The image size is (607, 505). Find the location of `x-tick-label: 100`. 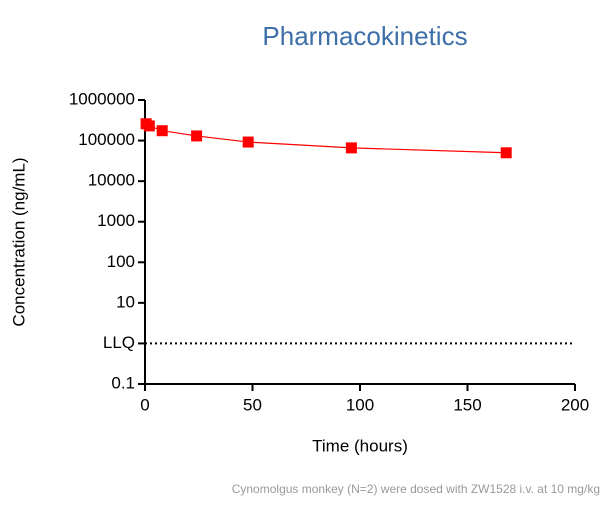

x-tick-label: 100 is located at coordinates (360, 404).